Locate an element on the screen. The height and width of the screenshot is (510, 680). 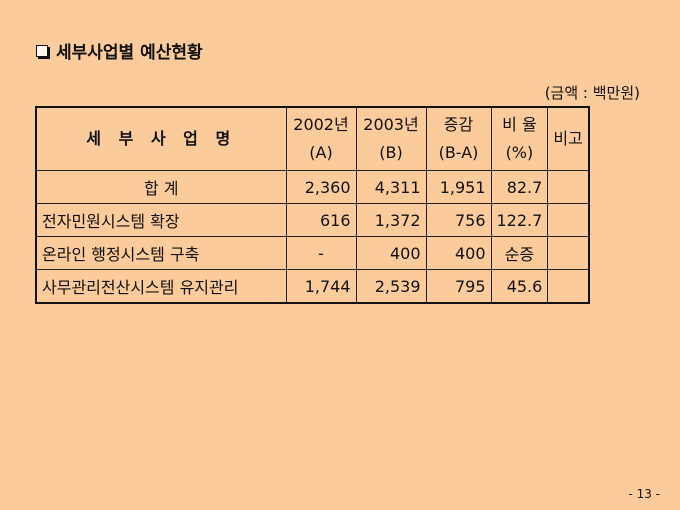
table-row: 사무관리전산시스템 유지관리 1,744 2,539 795 45.6 is located at coordinates (312, 286).